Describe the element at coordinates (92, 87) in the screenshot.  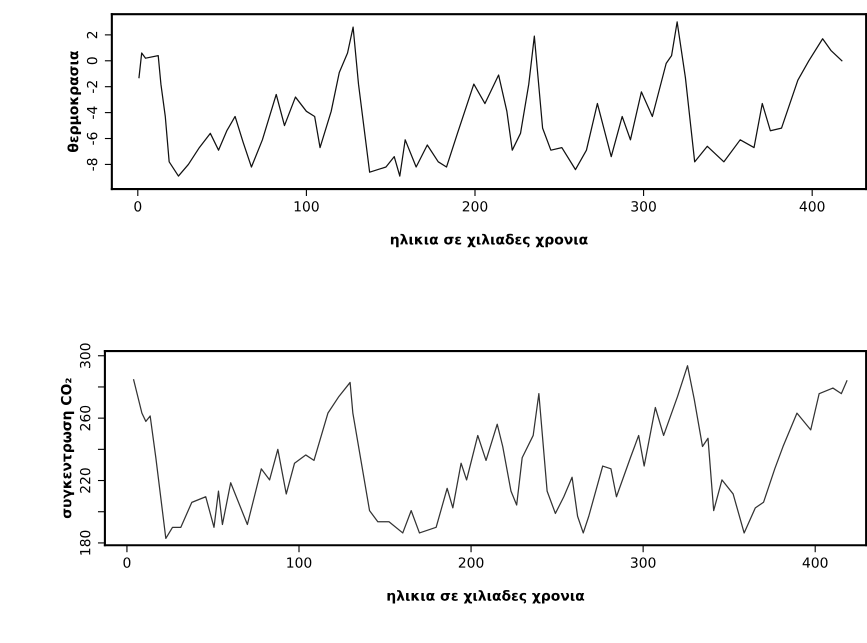
I see `y-tick-label: -2` at that location.